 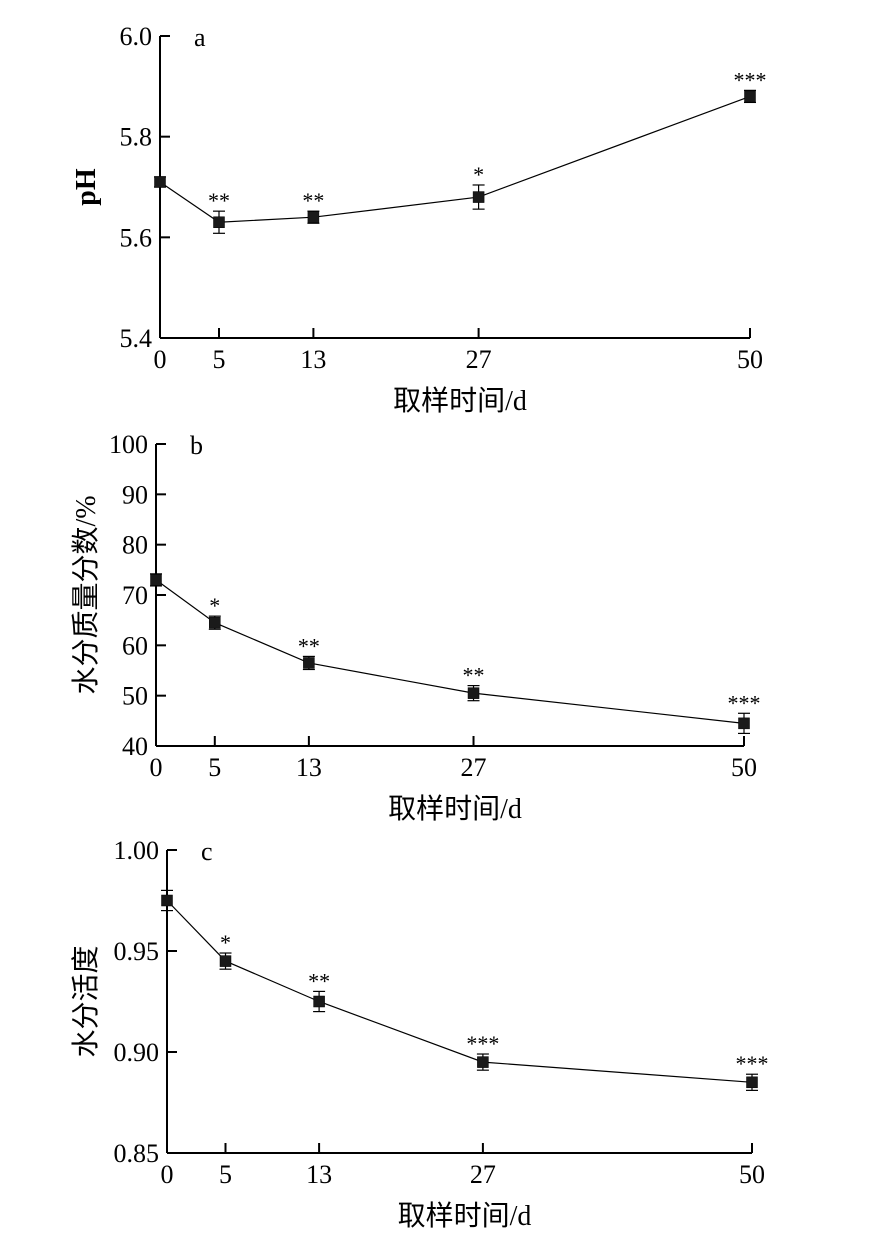 I want to click on y-tick-label: 6.0, so click(x=136, y=36).